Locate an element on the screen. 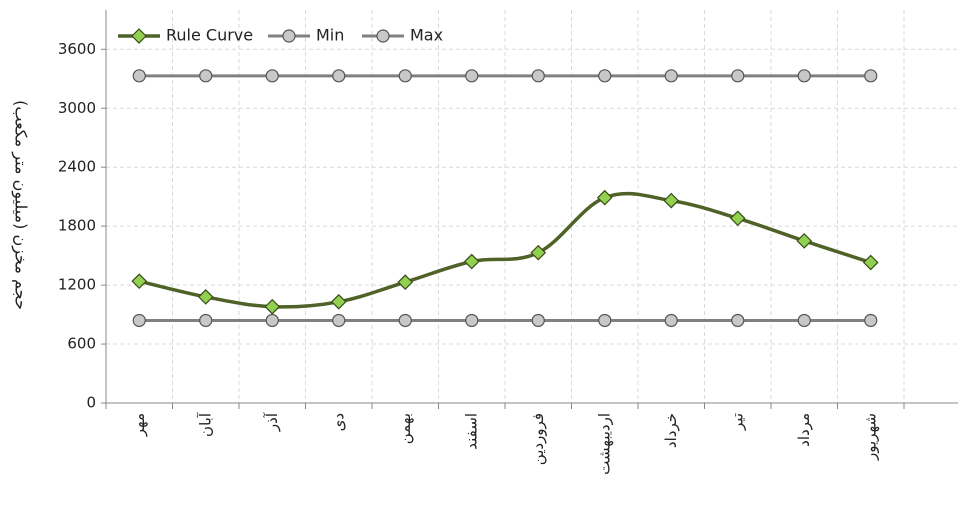  y-axis-label: حجم مخزن (میلیون متر مکعب) is located at coordinates (21, 205).